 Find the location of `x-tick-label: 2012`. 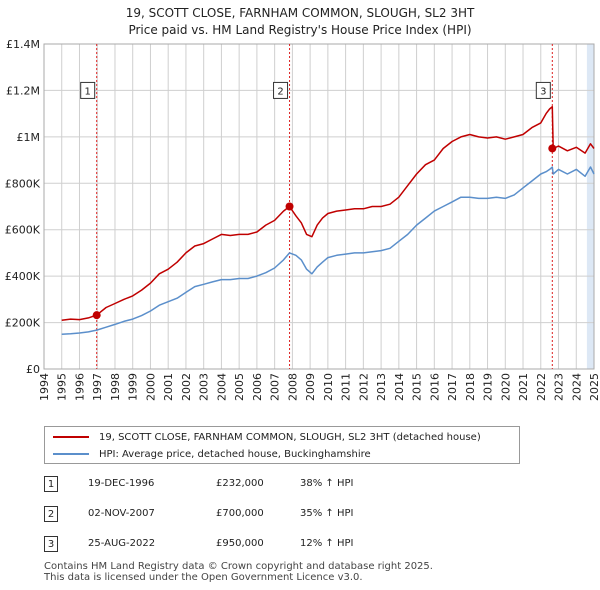

x-tick-label: 2012 is located at coordinates (363, 387).